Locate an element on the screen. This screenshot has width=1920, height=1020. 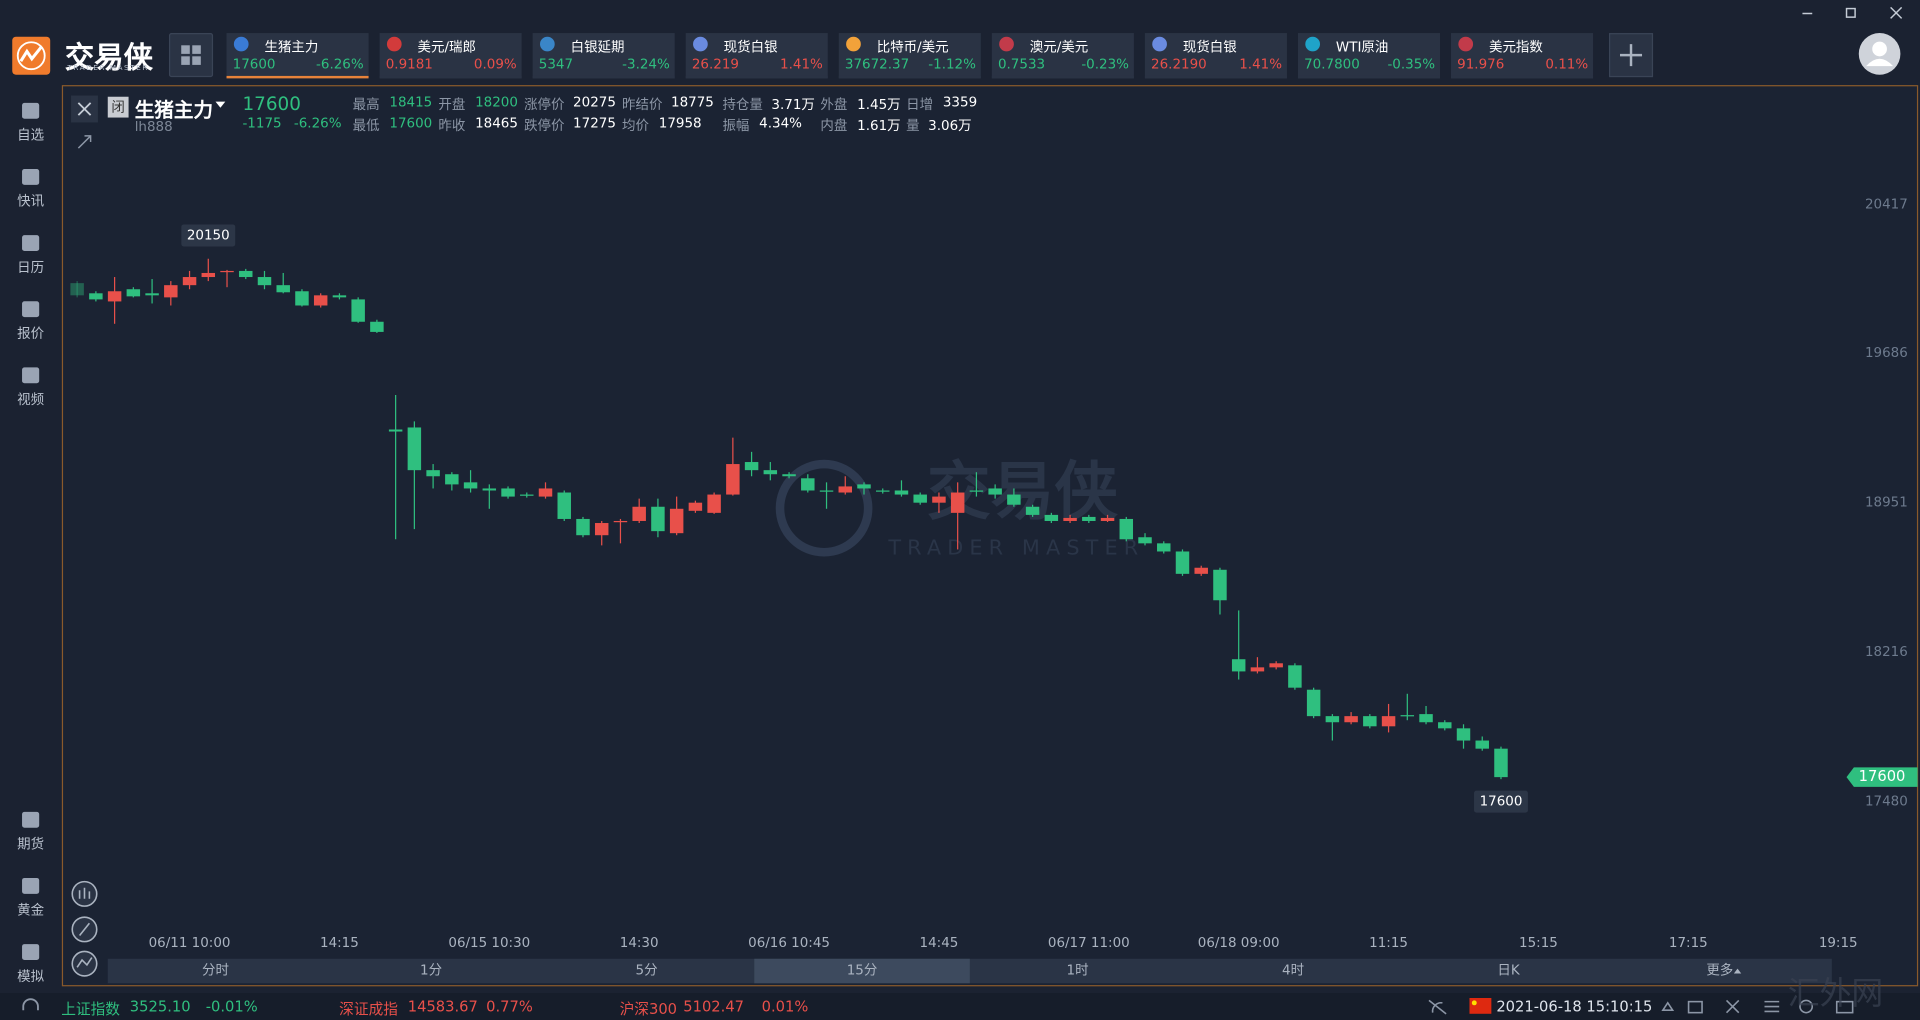
logo-mark is located at coordinates (31, 56).